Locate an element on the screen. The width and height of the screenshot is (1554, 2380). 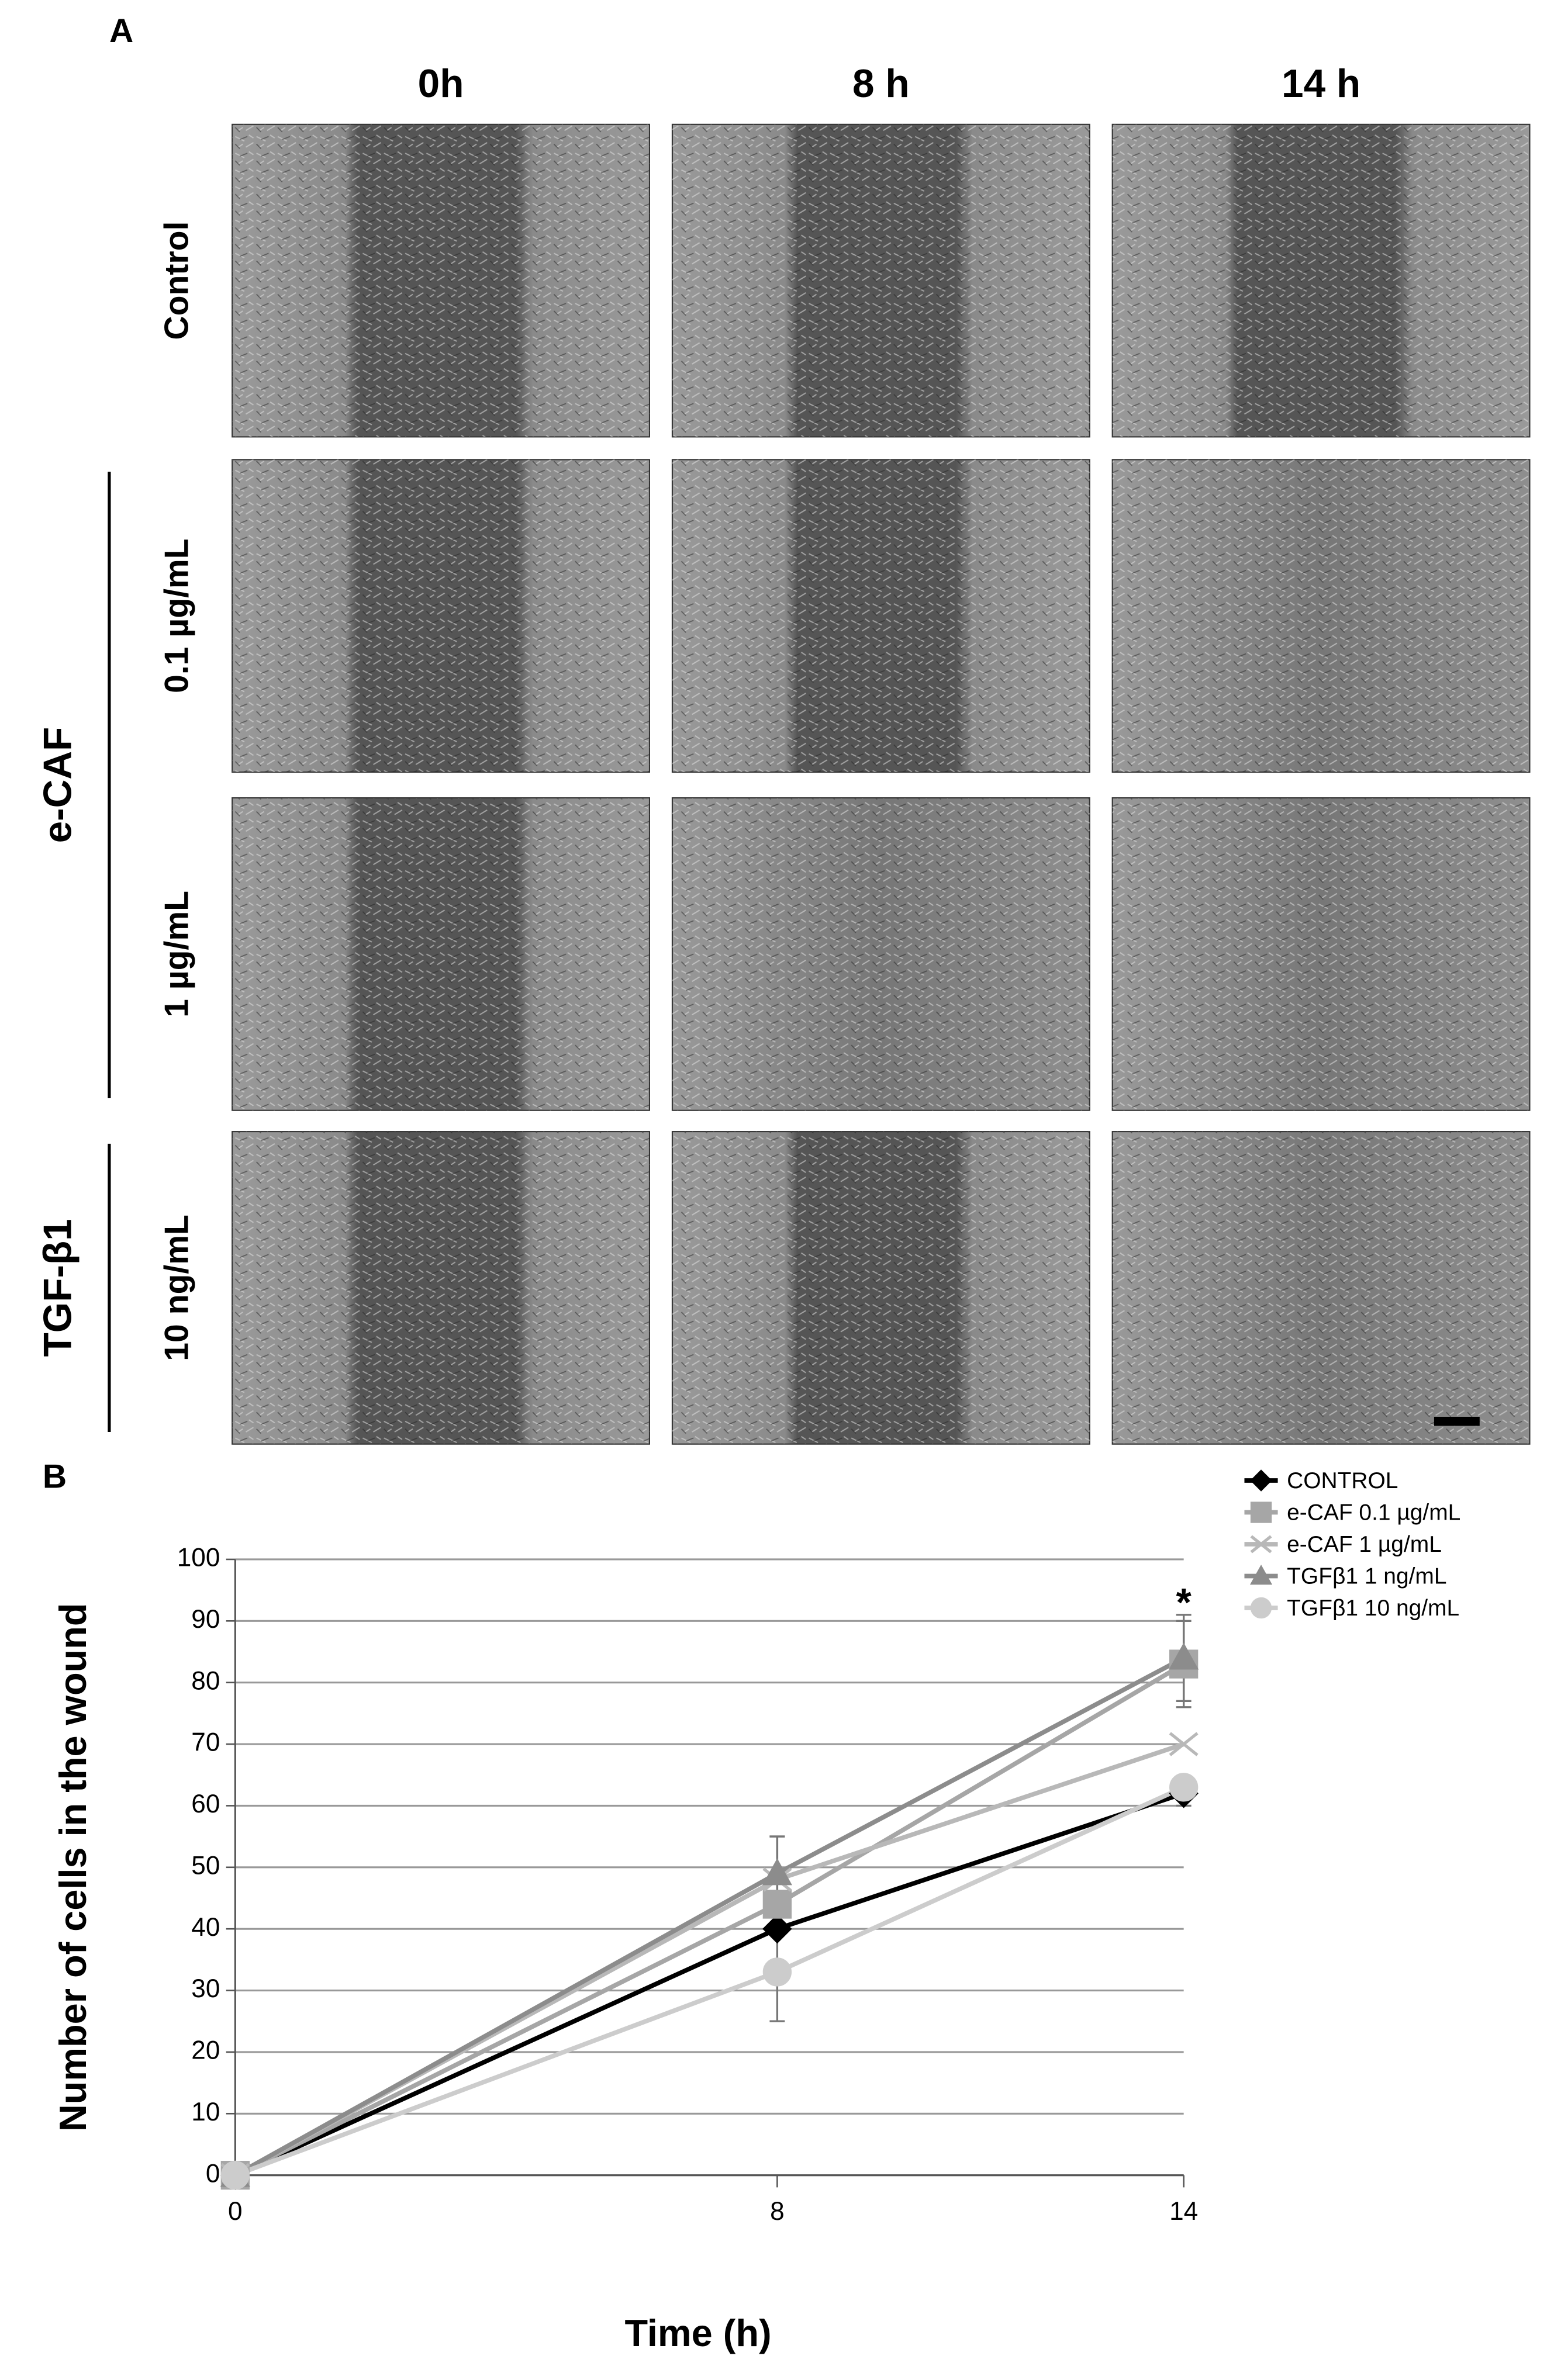
panel-label: A is located at coordinates (121, 31).